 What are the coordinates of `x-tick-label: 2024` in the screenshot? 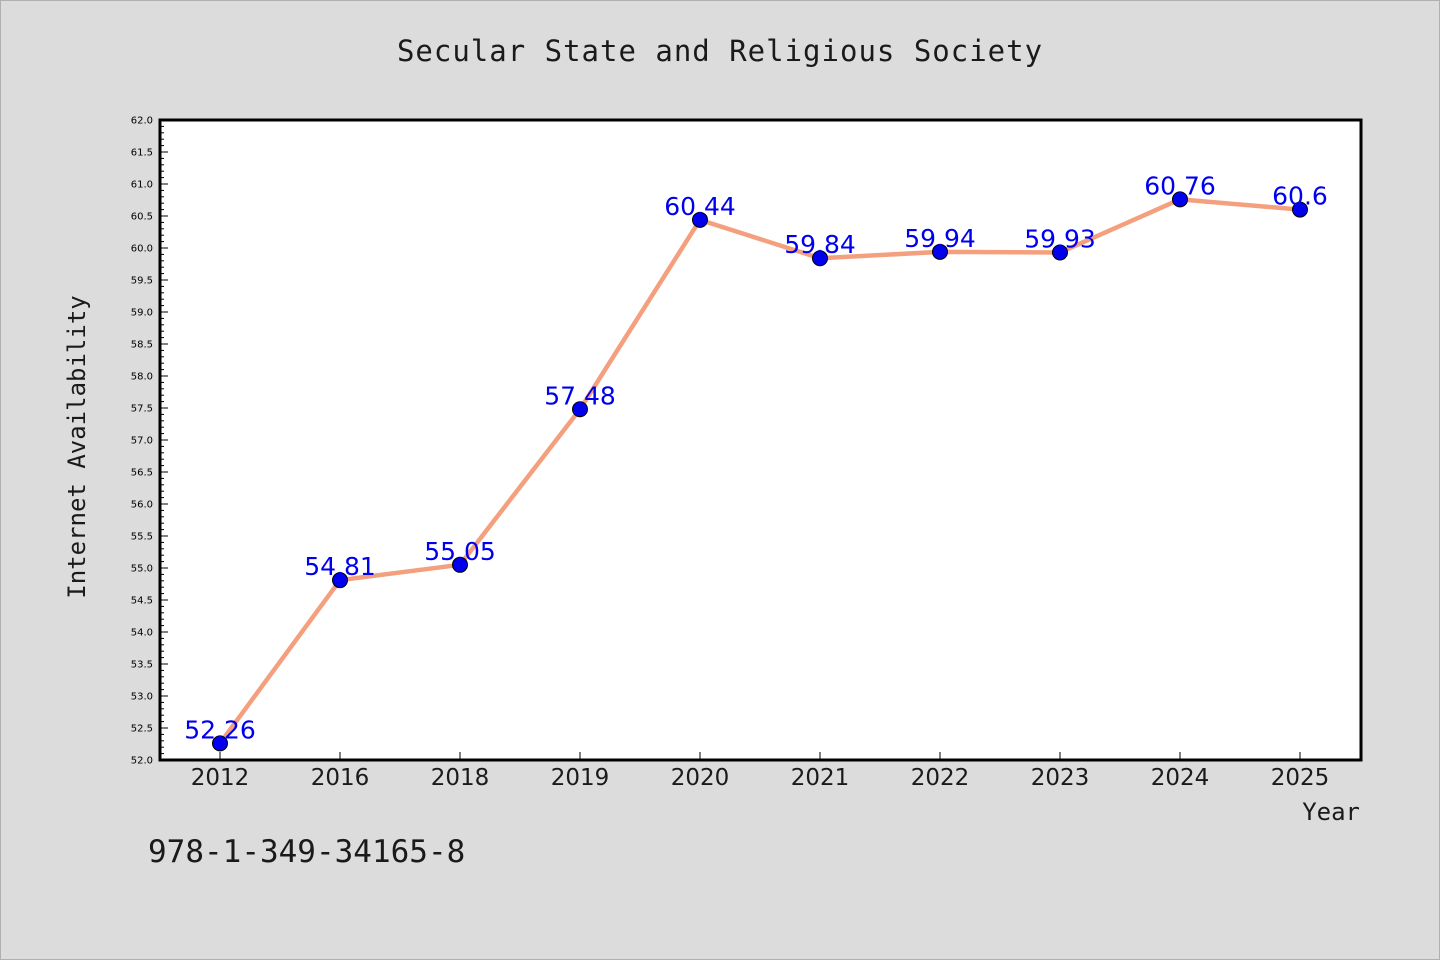 It's located at (1180, 778).